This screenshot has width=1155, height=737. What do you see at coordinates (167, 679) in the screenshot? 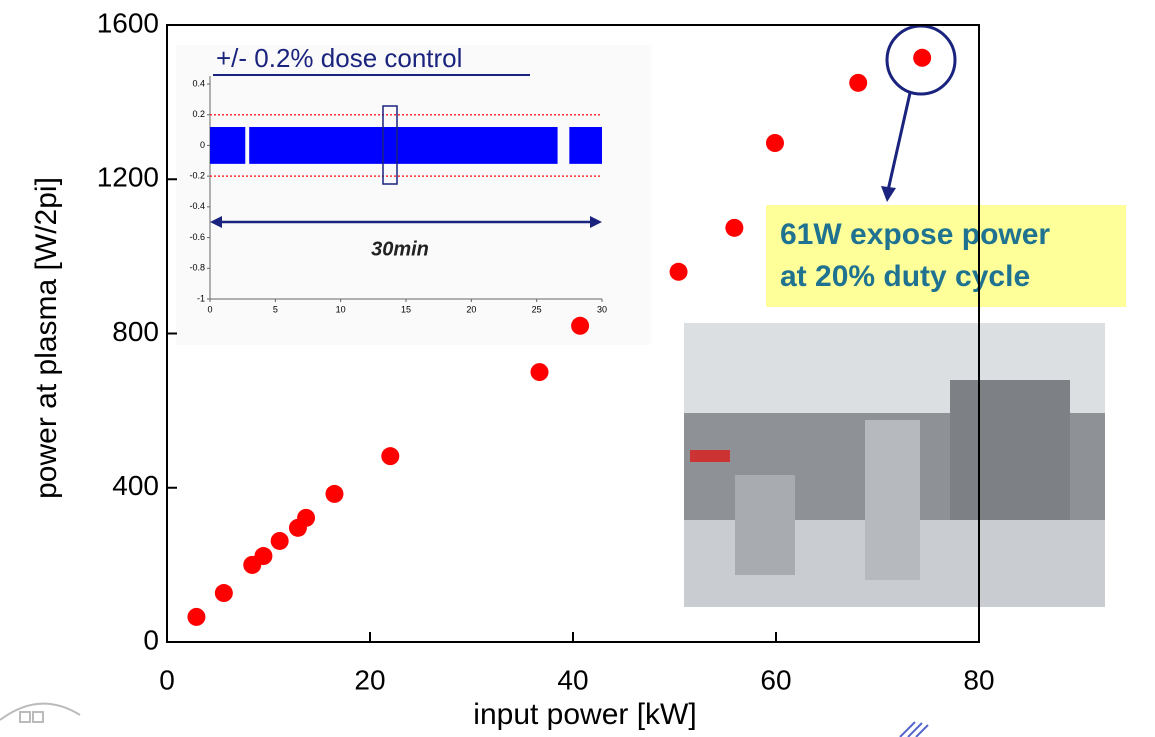
I see `x-tick-label: 0` at bounding box center [167, 679].